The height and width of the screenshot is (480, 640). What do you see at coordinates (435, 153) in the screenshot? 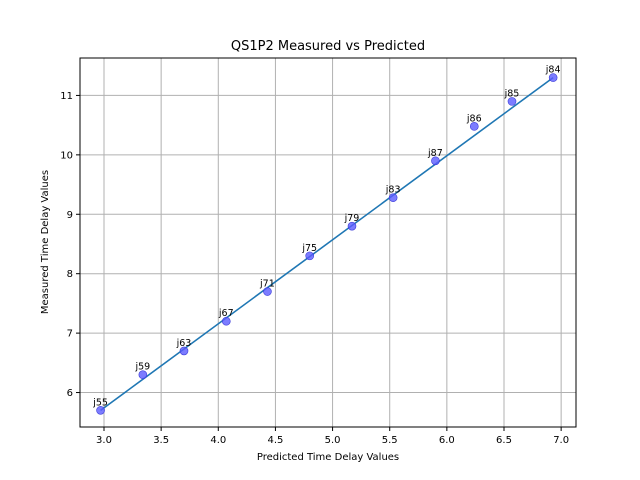
I see `point-label: j87` at bounding box center [435, 153].